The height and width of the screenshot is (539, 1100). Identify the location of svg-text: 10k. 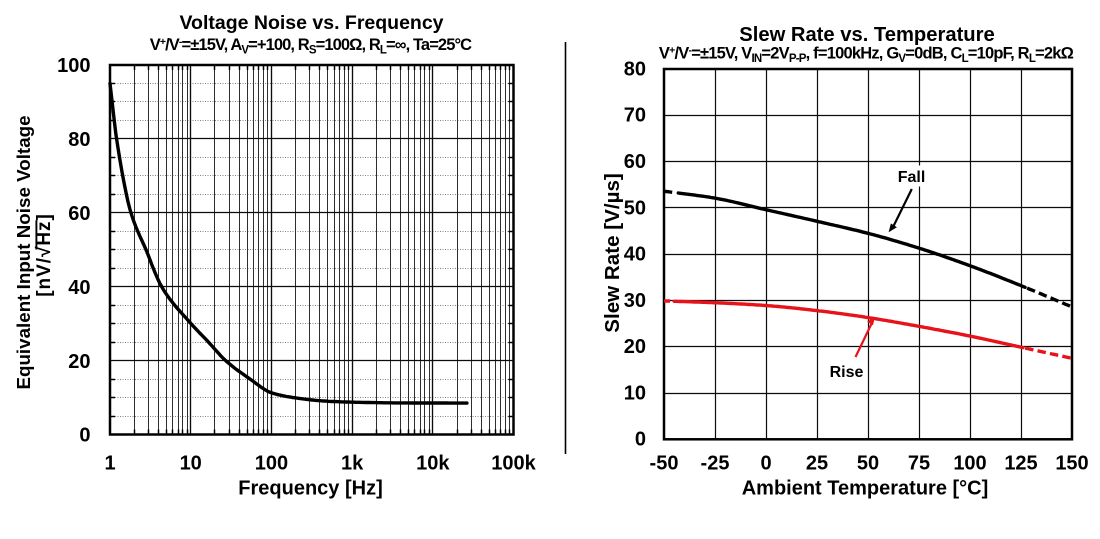
(433, 464).